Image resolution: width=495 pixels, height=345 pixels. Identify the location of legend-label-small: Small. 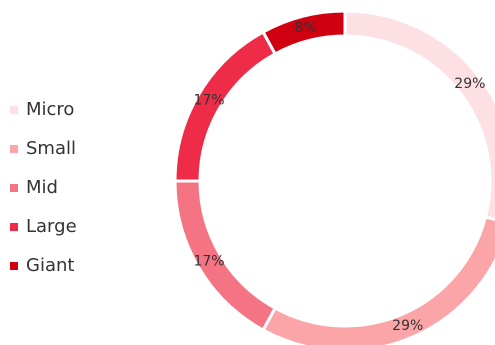
(51, 148).